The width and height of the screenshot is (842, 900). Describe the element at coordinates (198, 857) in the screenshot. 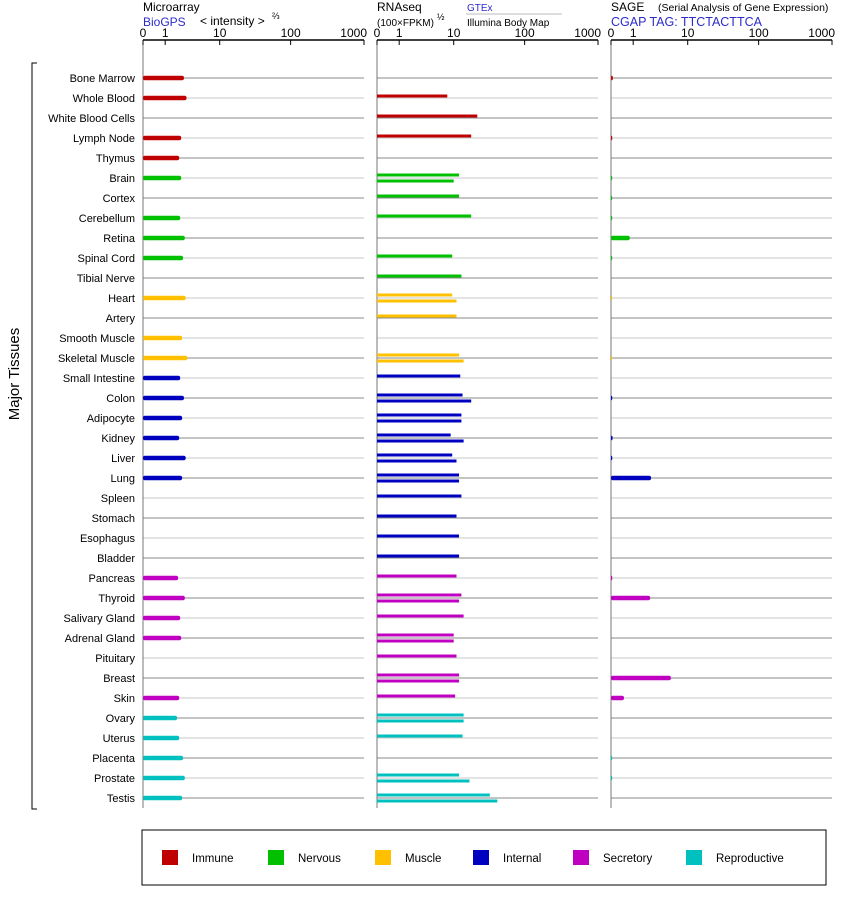

I see `legend-item-immune: Immune` at that location.